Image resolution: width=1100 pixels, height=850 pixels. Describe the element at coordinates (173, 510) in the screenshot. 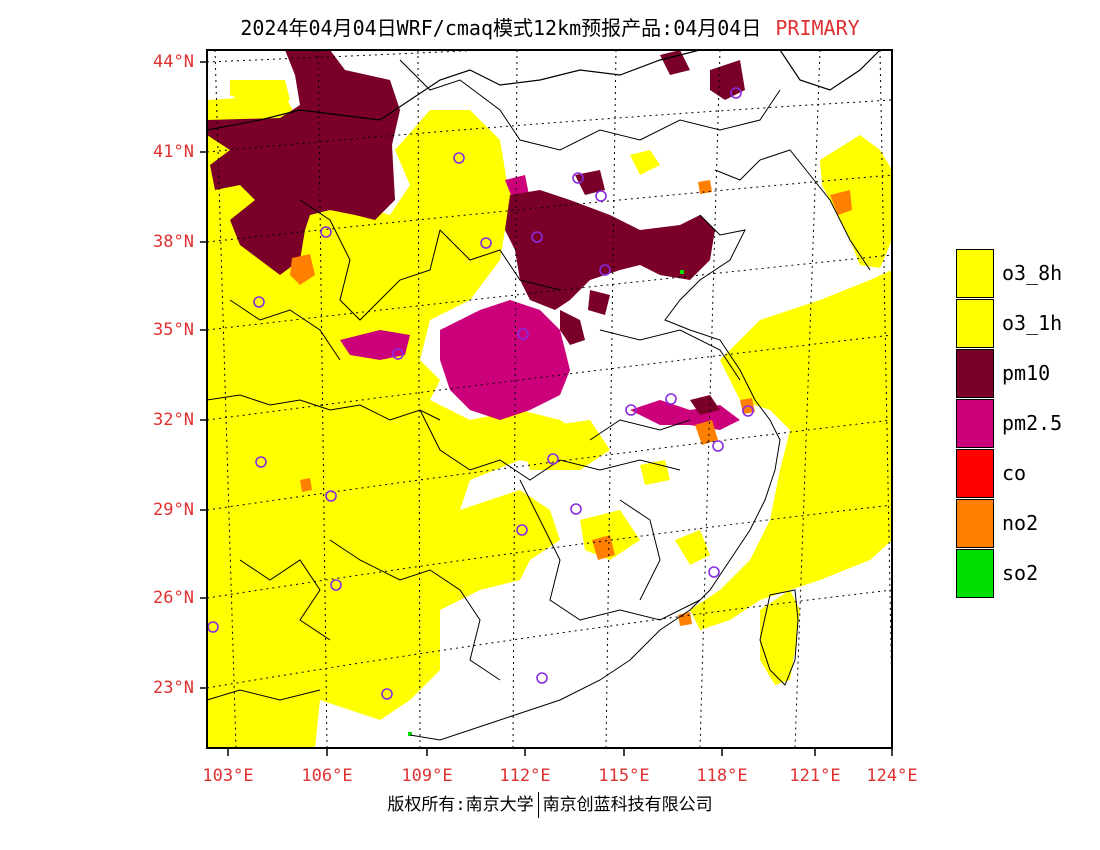

I see `lat-label-29: 29°N` at that location.